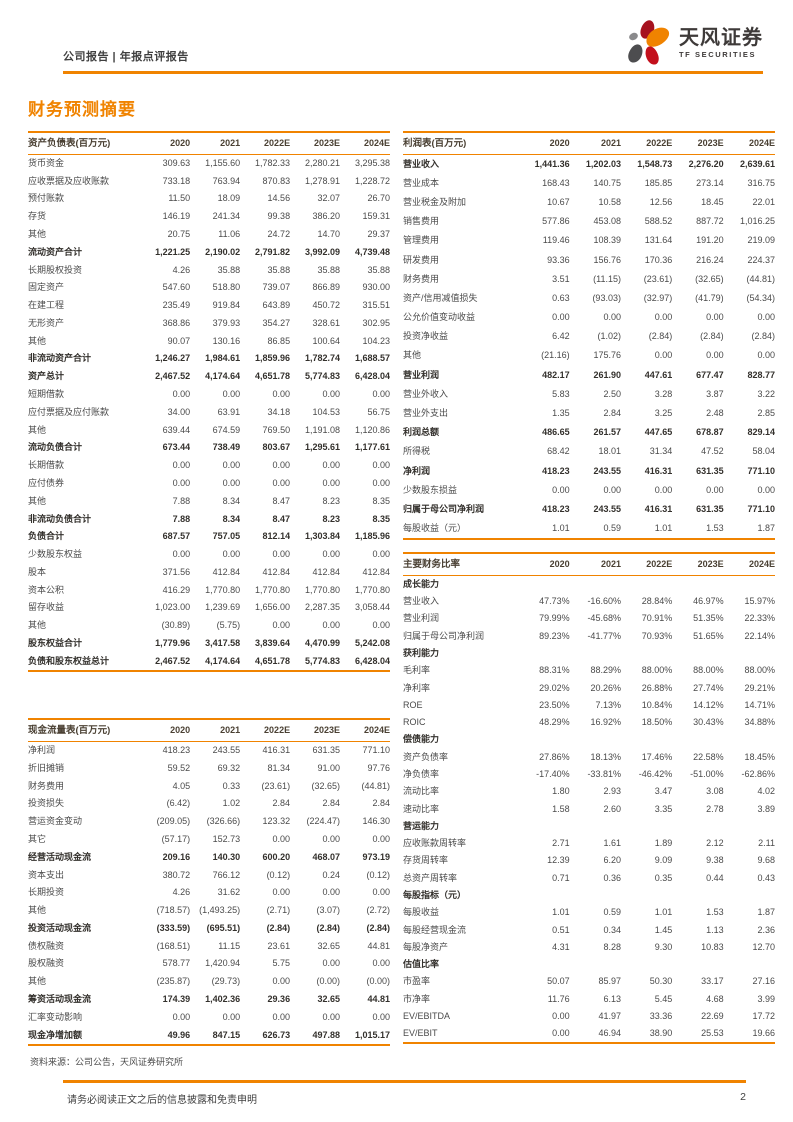  What do you see at coordinates (376, 750) in the screenshot?
I see `cell-value: 771.10` at bounding box center [376, 750].